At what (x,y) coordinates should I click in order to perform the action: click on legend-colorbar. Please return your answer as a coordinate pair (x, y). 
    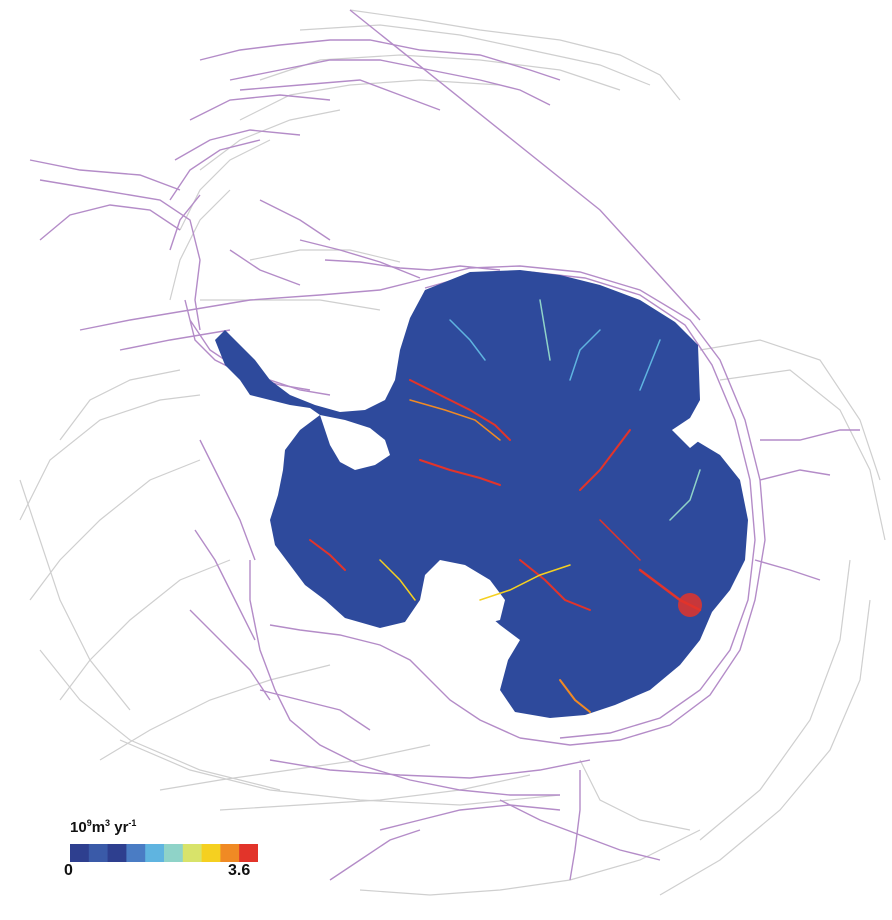
    Looking at the image, I should click on (164, 853).